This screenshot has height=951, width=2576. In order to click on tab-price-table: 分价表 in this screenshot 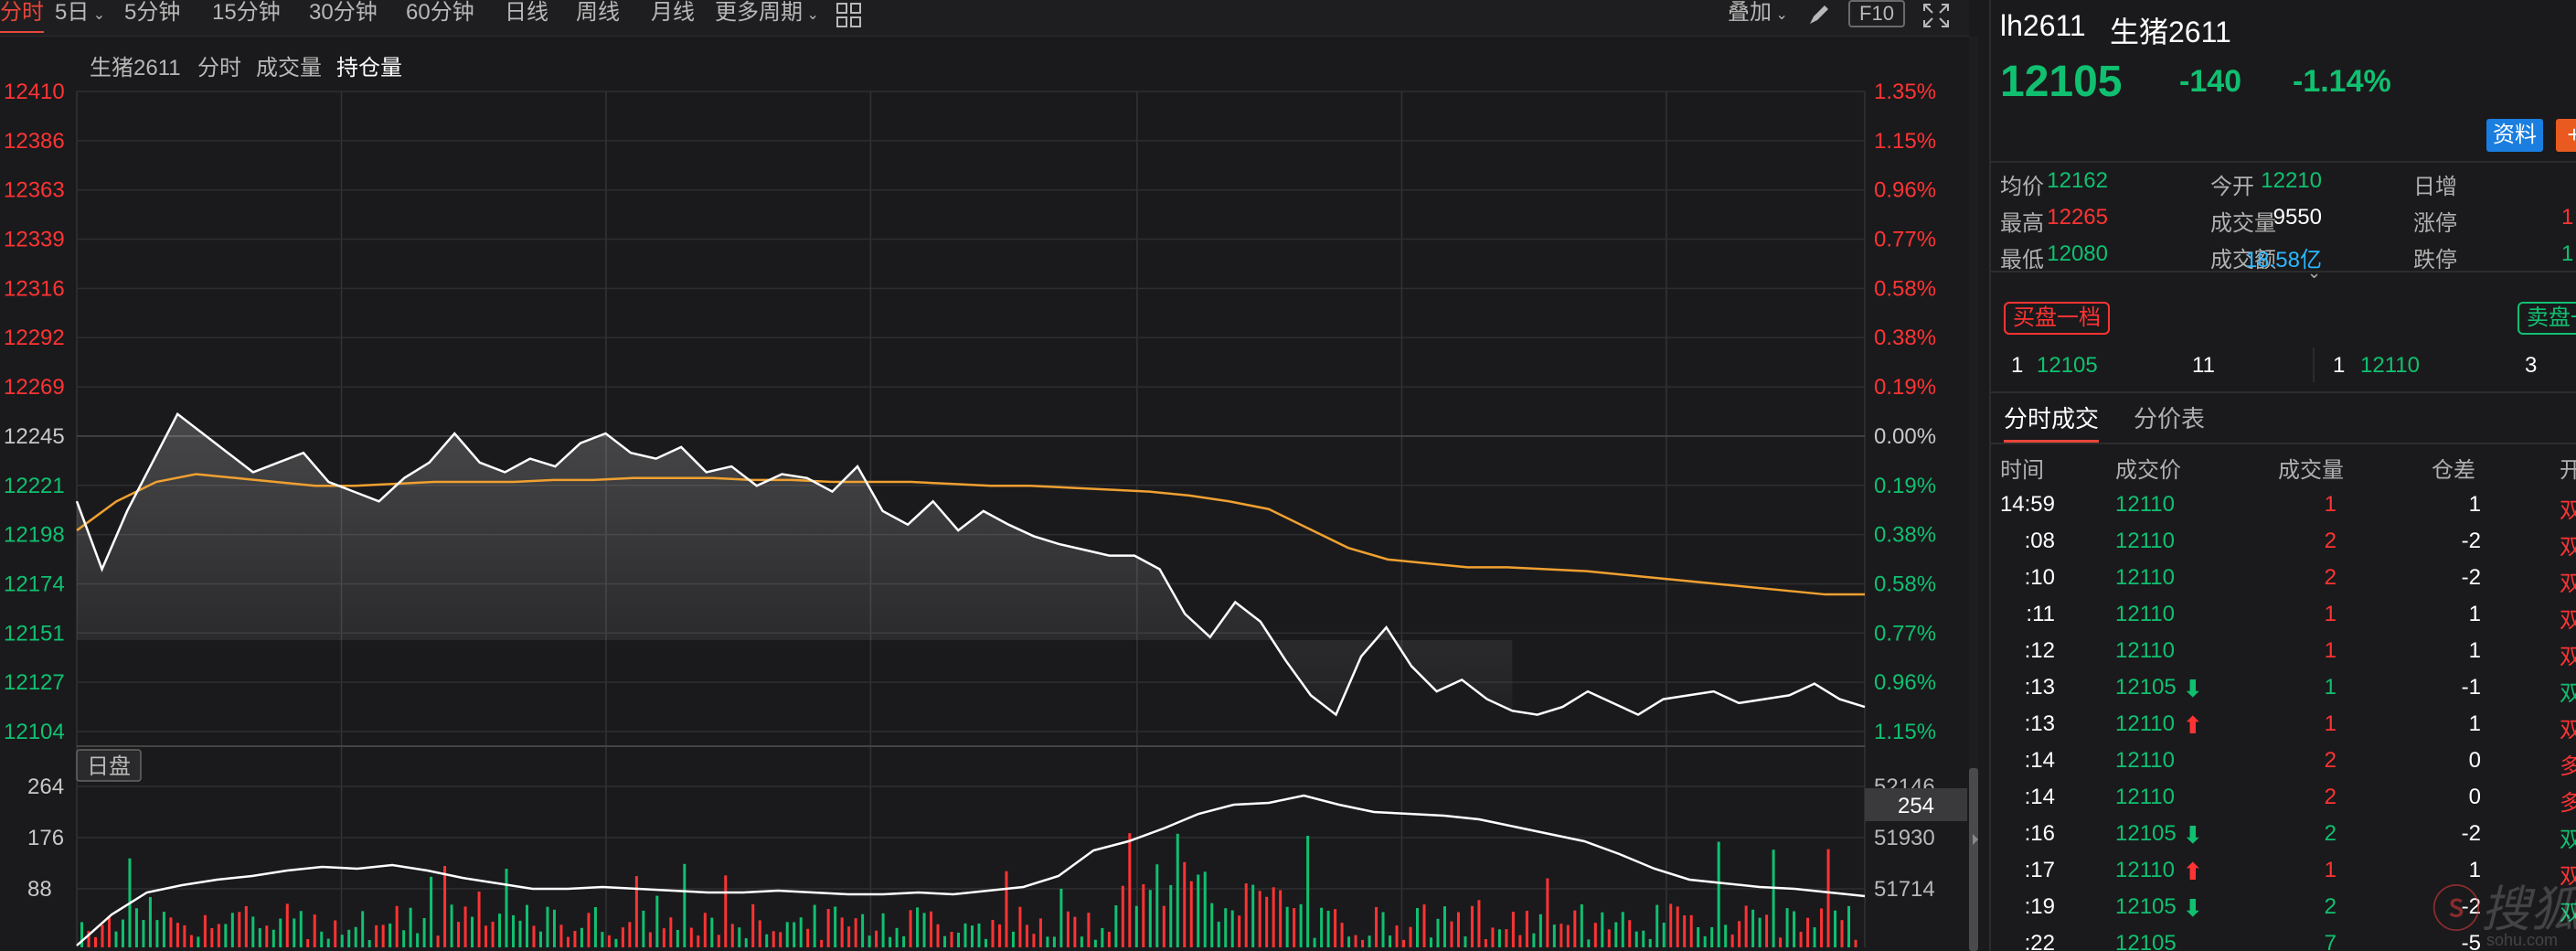, I will do `click(2170, 419)`.